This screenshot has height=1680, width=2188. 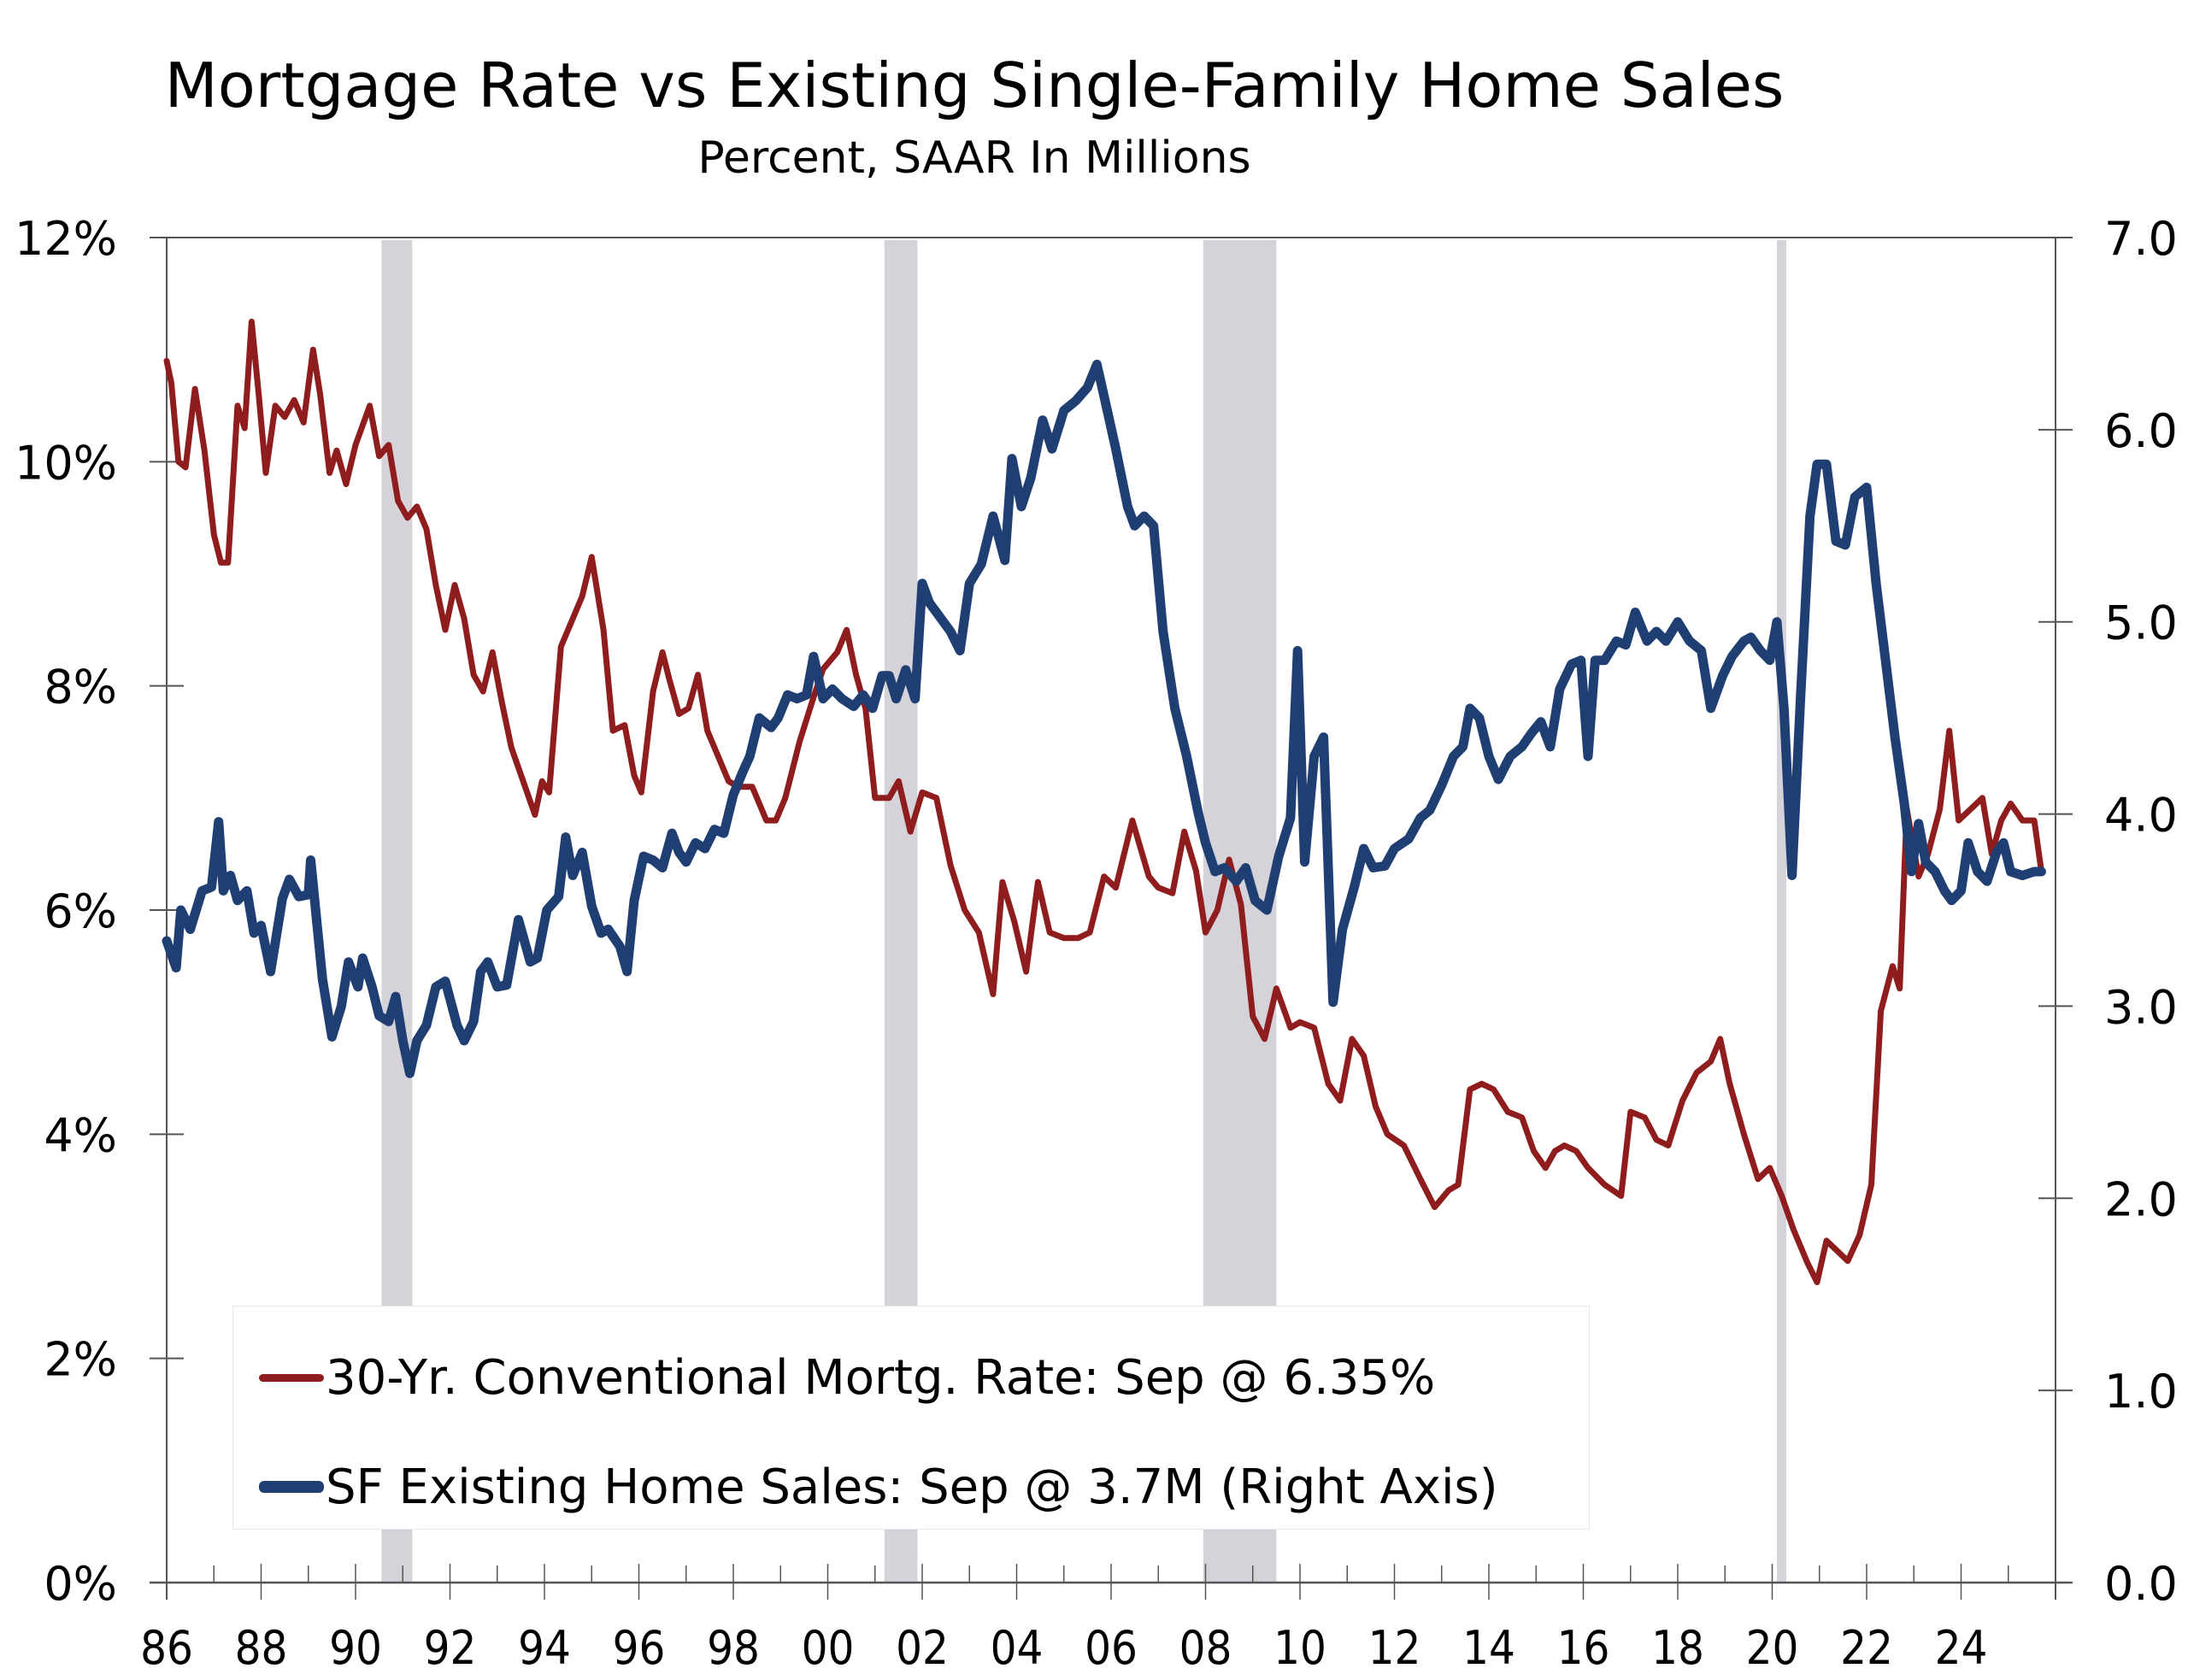 What do you see at coordinates (262, 1648) in the screenshot?
I see `x-tick-label: 88` at bounding box center [262, 1648].